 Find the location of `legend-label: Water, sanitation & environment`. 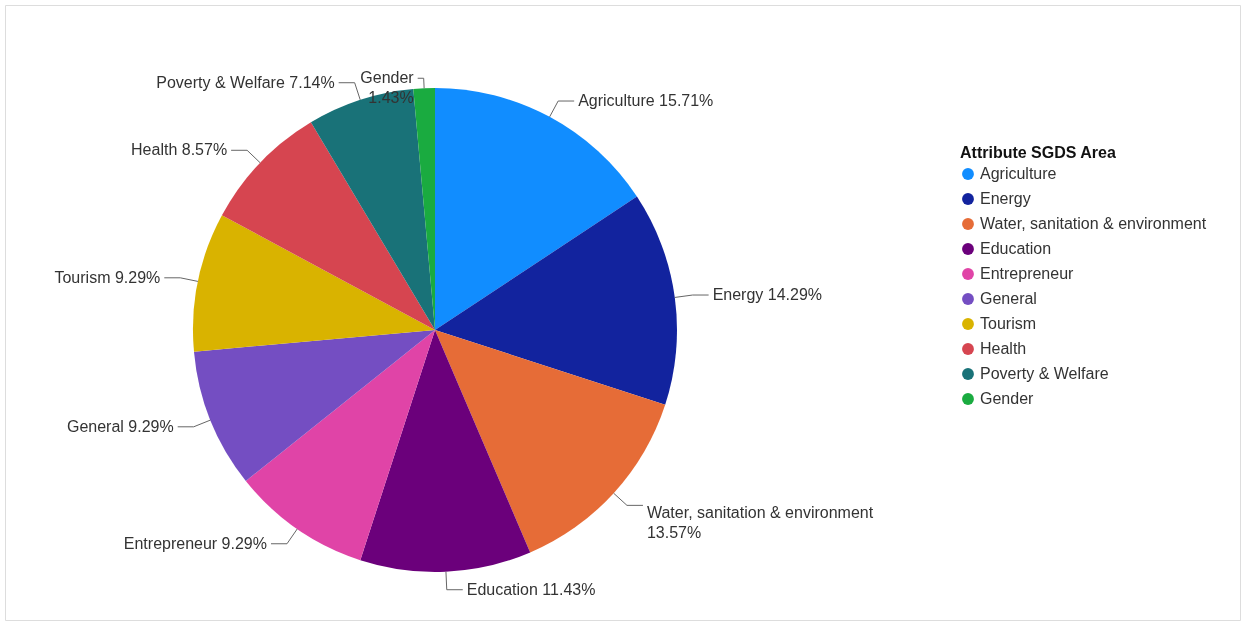

legend-label: Water, sanitation & environment is located at coordinates (1093, 223).